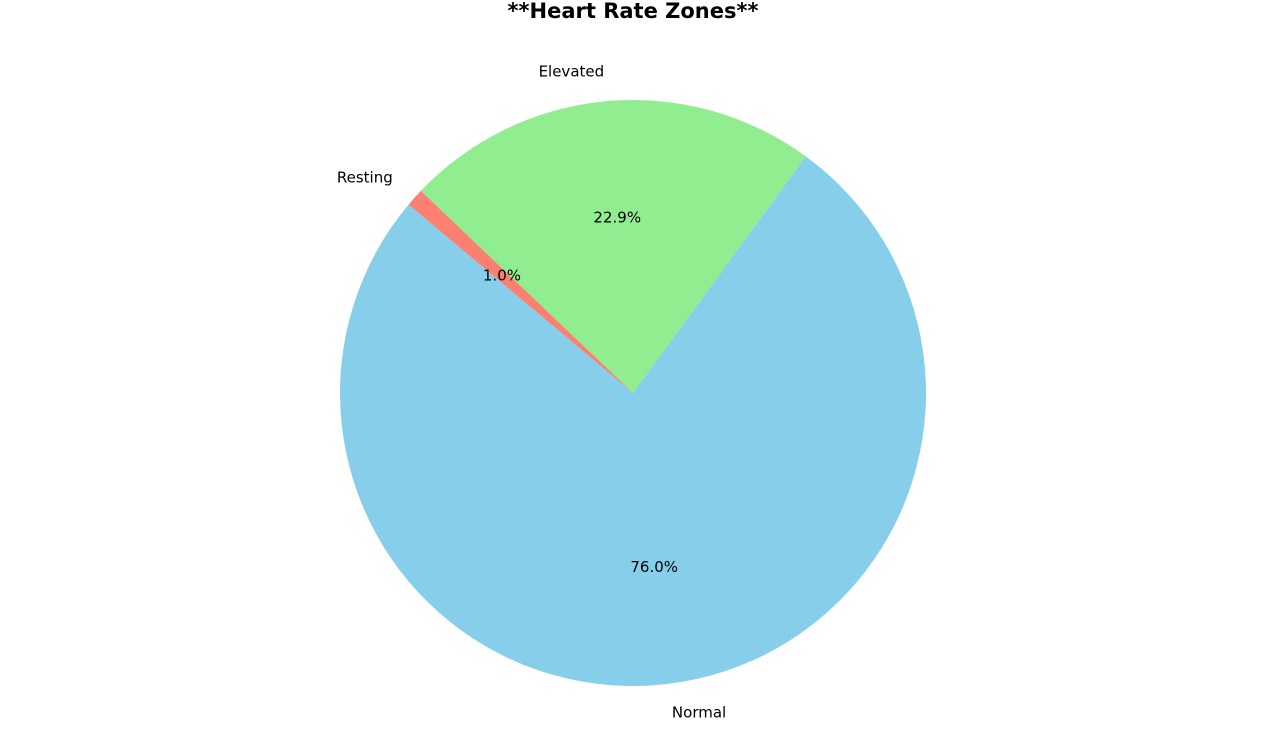  I want to click on pie-slice-elevated, so click(613, 246).